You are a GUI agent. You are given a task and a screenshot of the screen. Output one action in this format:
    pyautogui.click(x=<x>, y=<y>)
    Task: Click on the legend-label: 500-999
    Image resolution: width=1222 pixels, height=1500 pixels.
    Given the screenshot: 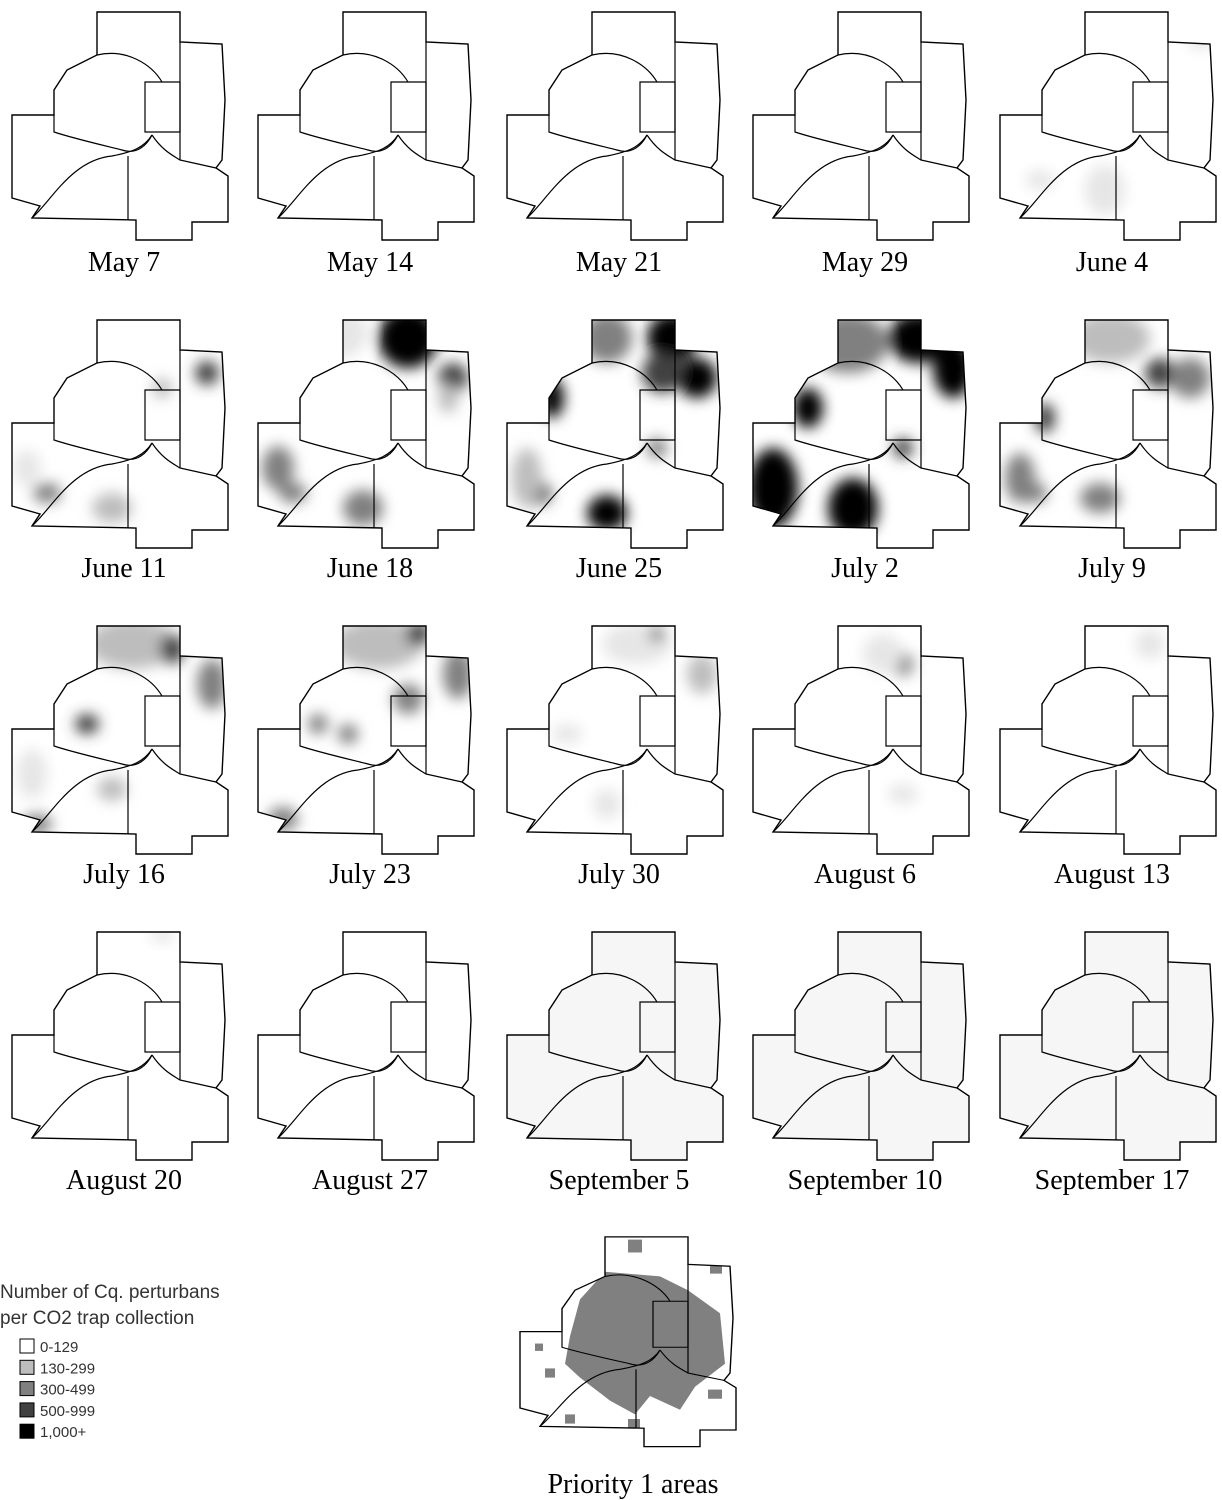 What is the action you would take?
    pyautogui.click(x=67, y=1411)
    